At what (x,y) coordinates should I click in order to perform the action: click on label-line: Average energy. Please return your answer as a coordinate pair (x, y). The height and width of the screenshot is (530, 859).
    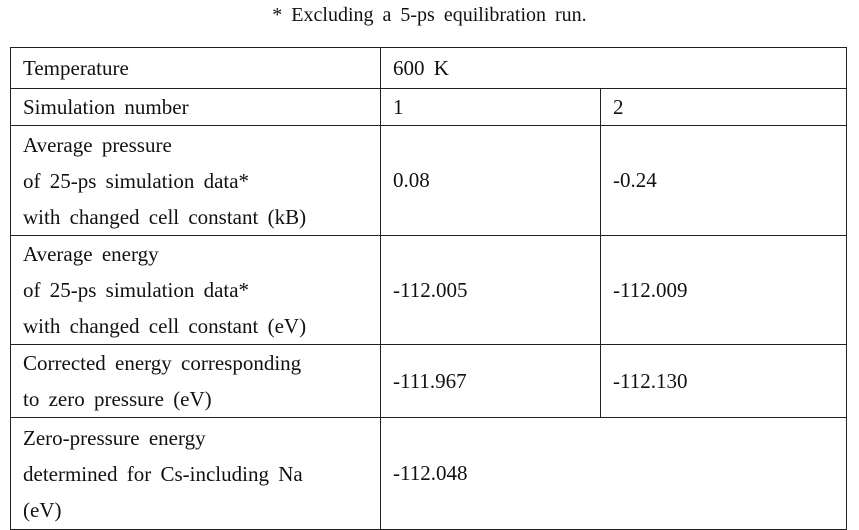
    Looking at the image, I should click on (91, 254).